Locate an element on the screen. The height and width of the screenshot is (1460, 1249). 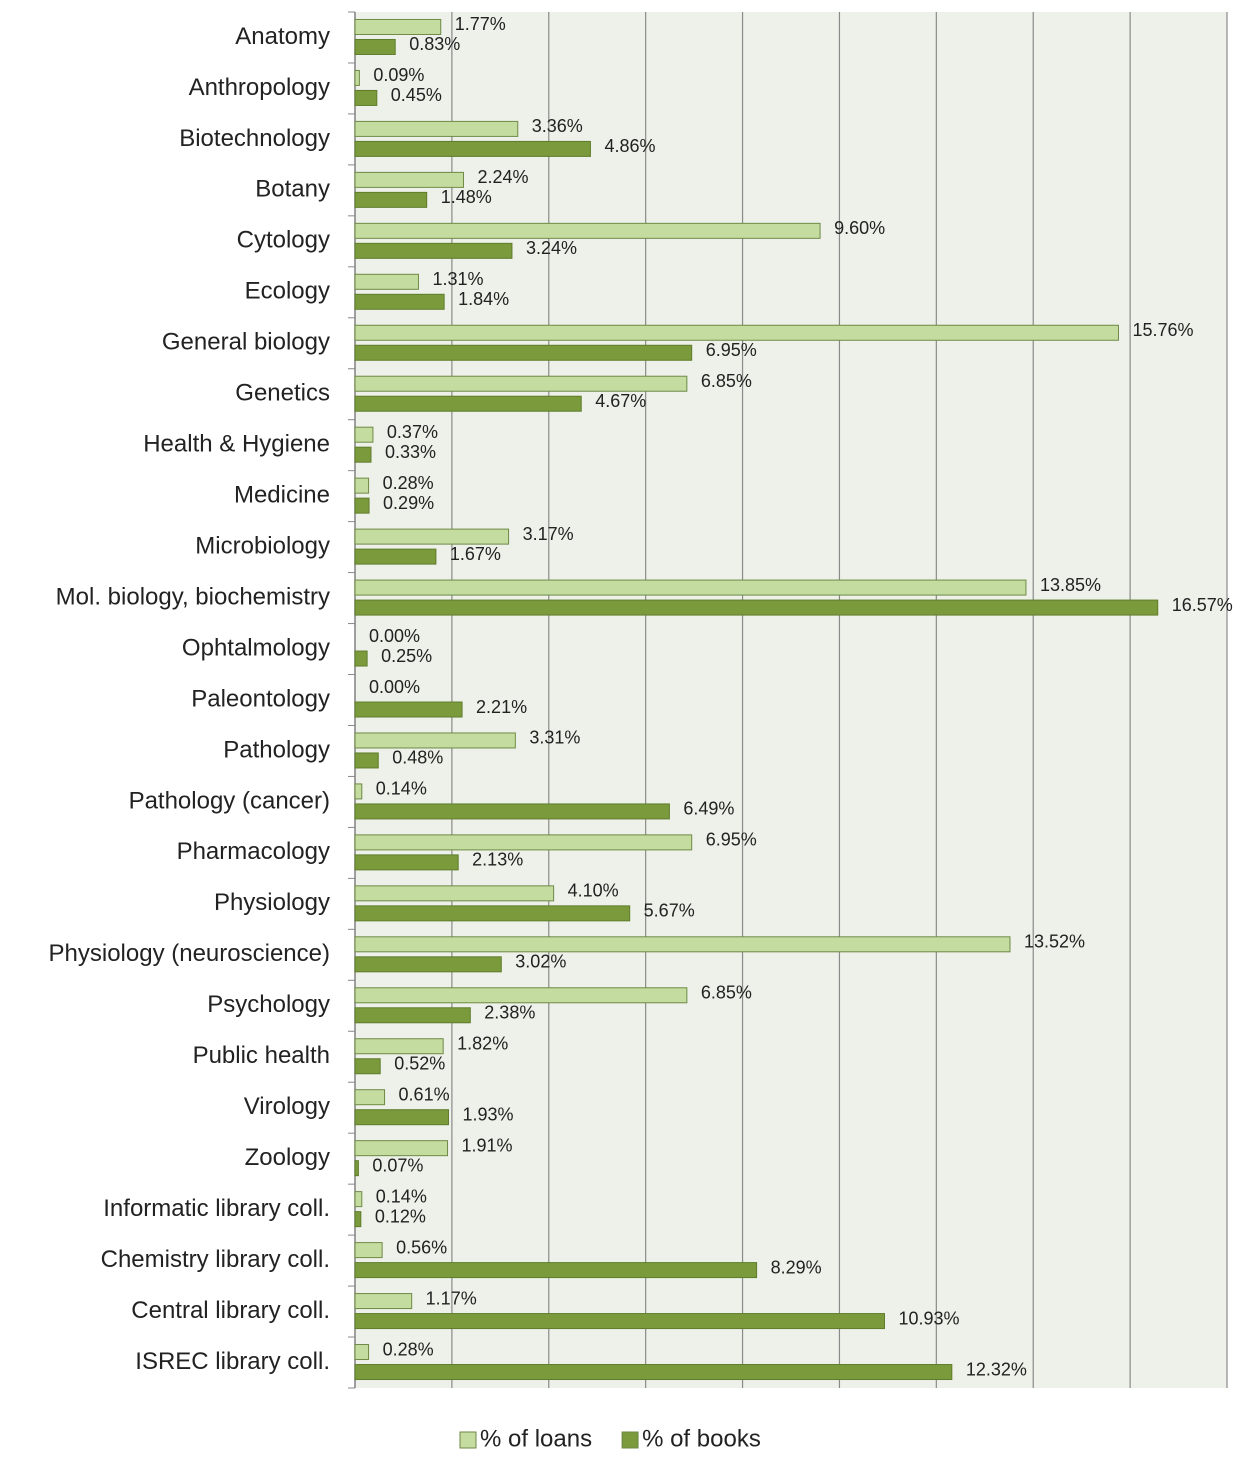
category-label: Medicine is located at coordinates (282, 494).